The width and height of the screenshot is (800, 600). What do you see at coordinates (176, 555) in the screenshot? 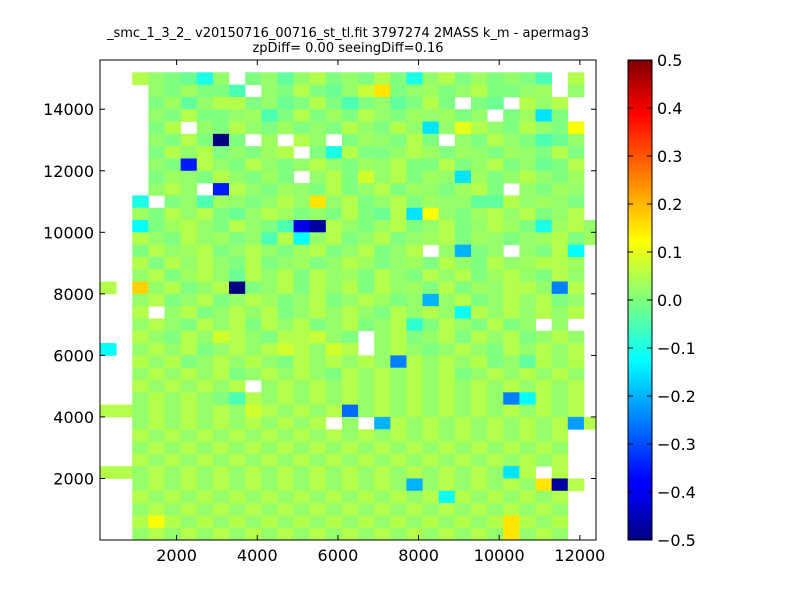
I see `x-tick-label: 2000` at bounding box center [176, 555].